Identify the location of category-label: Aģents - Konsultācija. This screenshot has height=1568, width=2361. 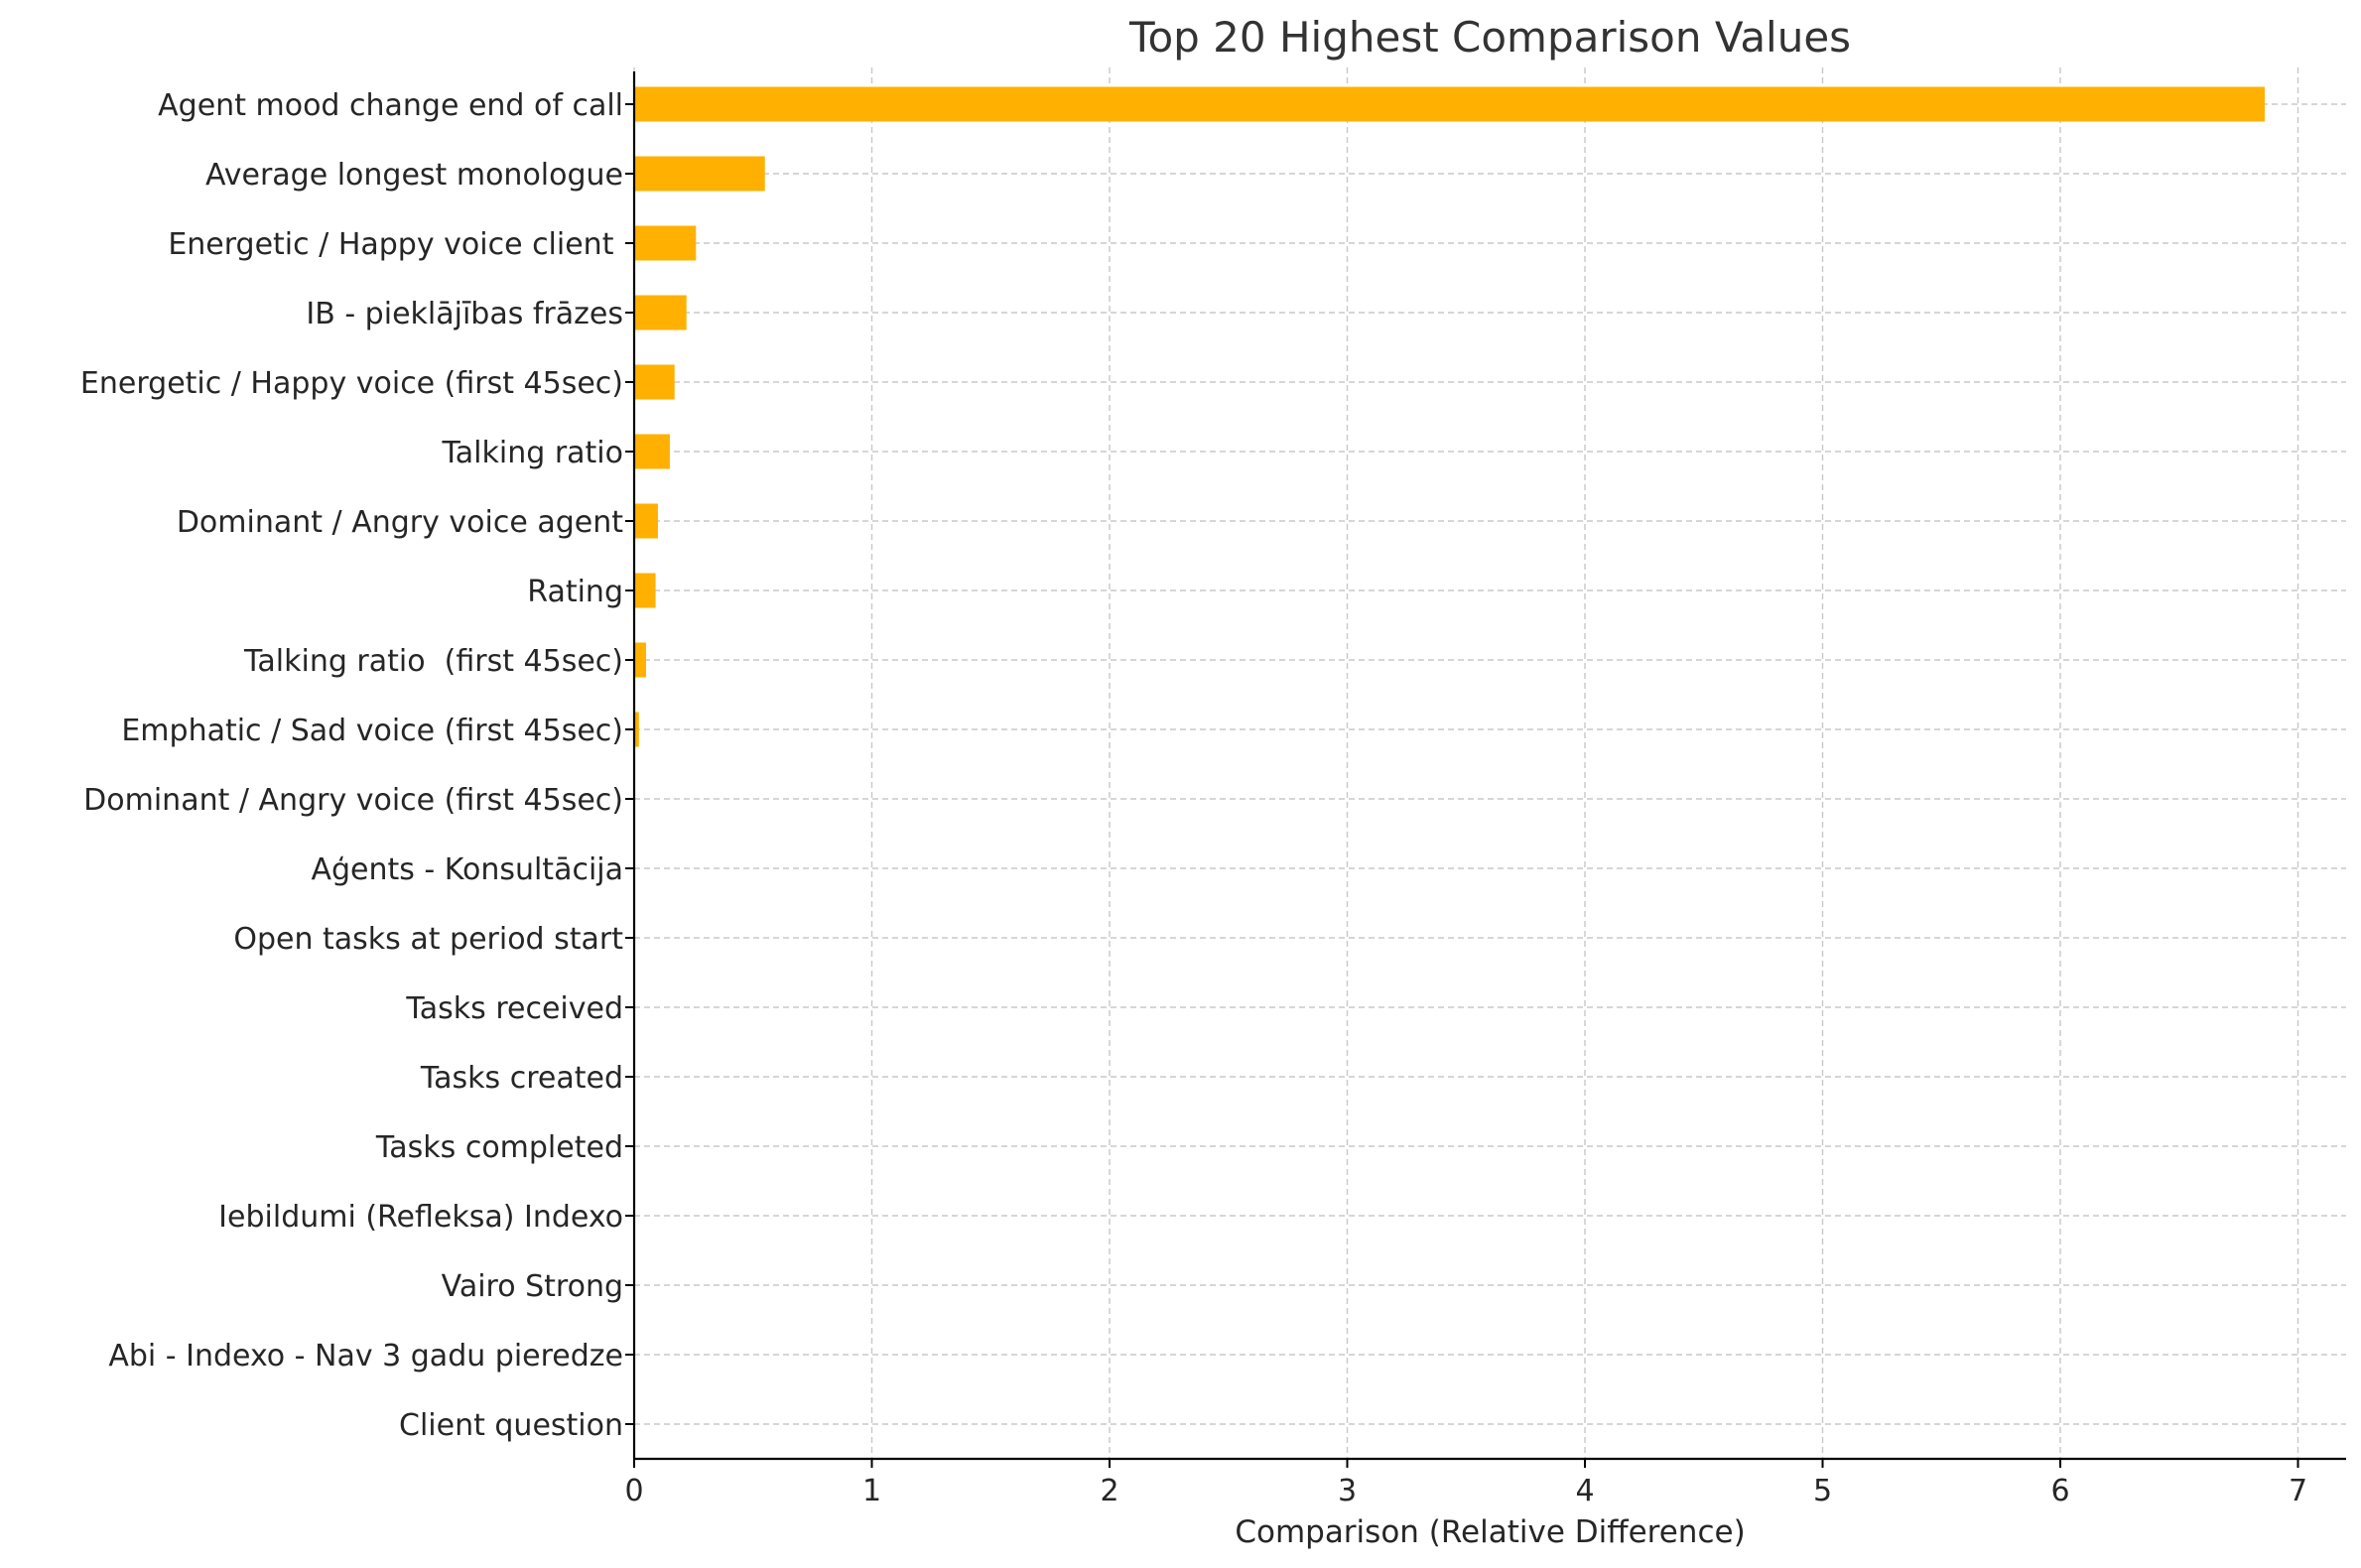
(467, 869).